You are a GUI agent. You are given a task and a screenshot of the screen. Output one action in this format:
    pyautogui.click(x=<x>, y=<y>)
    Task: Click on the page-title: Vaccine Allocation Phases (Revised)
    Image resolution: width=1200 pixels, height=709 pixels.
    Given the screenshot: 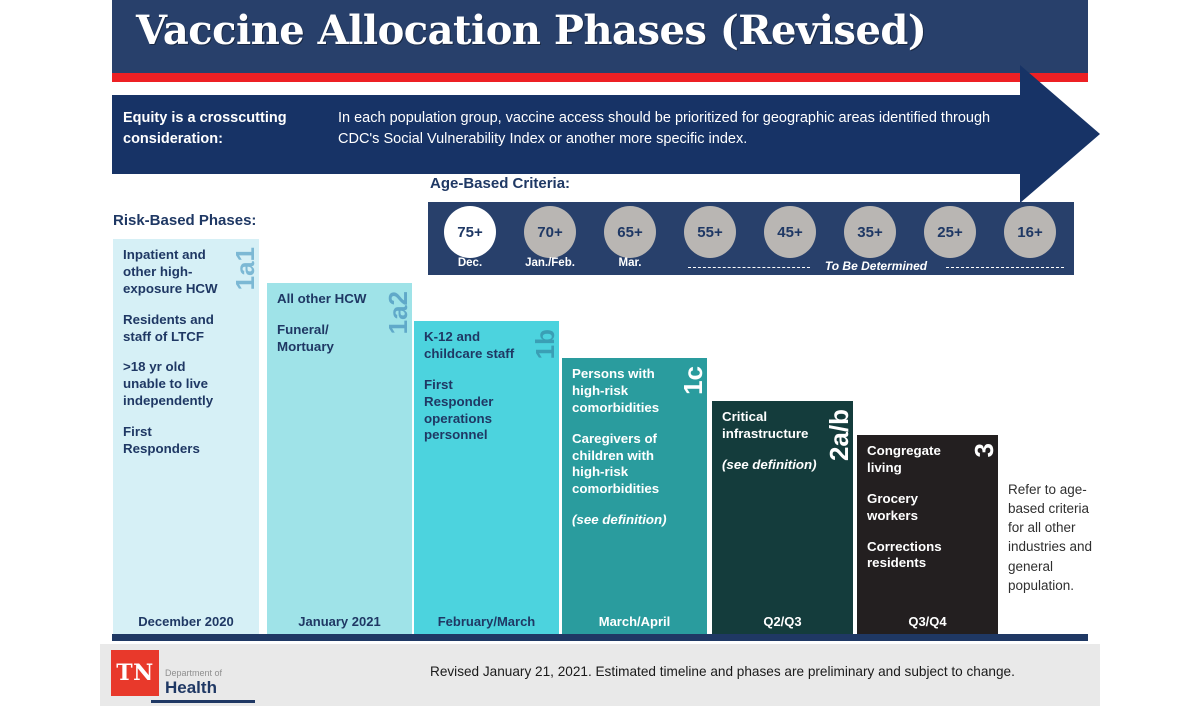 What is the action you would take?
    pyautogui.click(x=531, y=30)
    